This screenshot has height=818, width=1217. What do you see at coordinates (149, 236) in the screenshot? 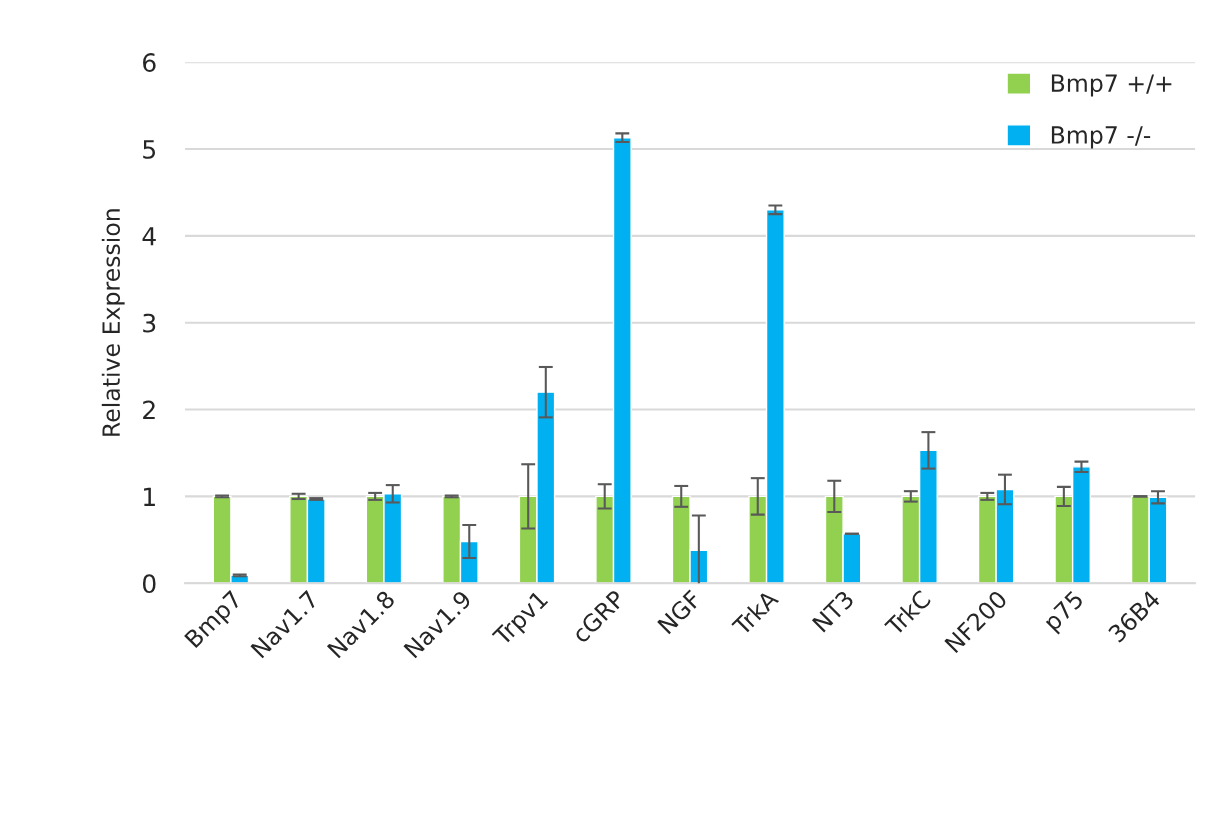
I see `y-tick-label: 4` at bounding box center [149, 236].